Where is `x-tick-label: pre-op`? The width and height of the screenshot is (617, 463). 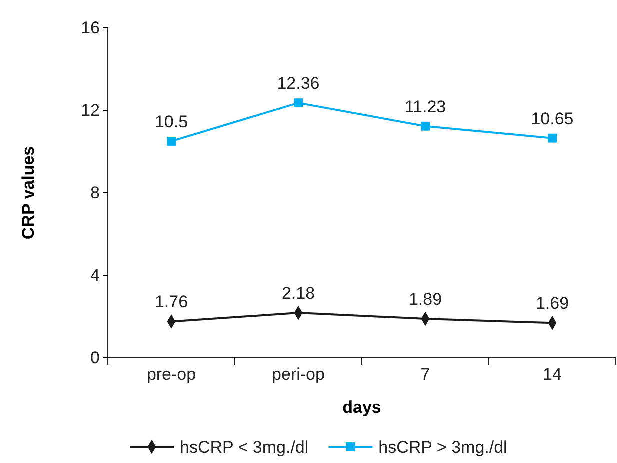 x-tick-label: pre-op is located at coordinates (171, 374).